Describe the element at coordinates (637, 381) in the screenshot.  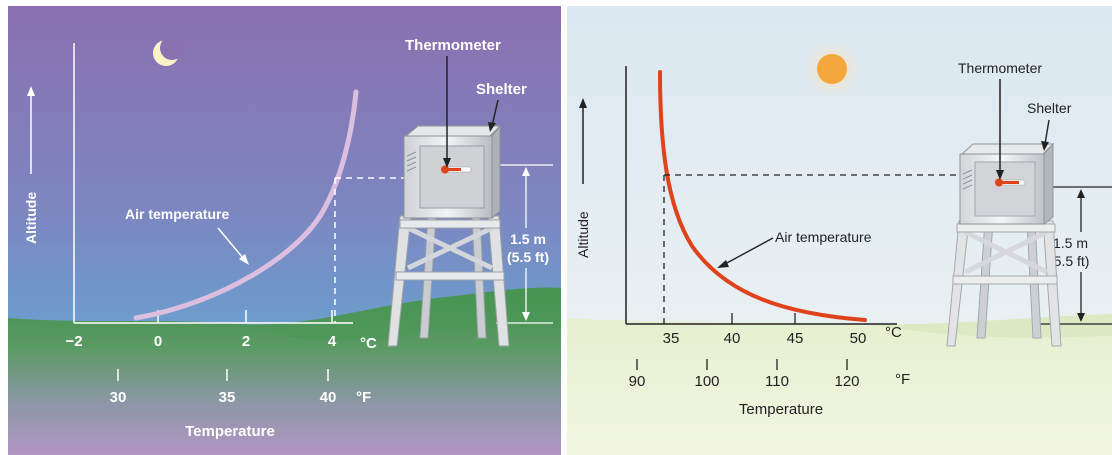
I see `fahrenheit-tick: 90` at that location.